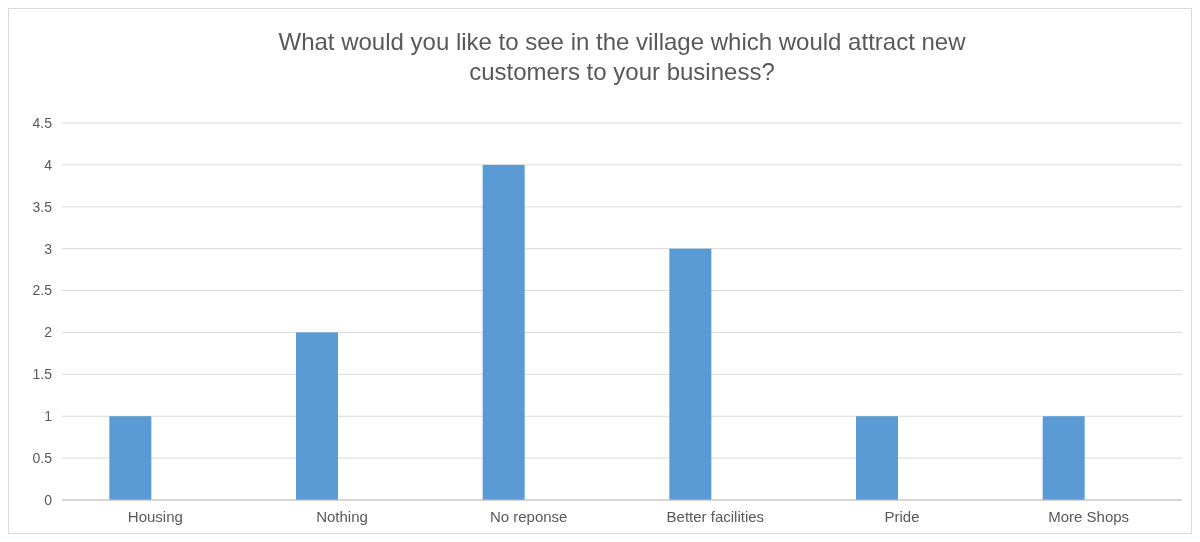 The height and width of the screenshot is (542, 1200). What do you see at coordinates (42, 458) in the screenshot?
I see `y-tick-label: 0.5` at bounding box center [42, 458].